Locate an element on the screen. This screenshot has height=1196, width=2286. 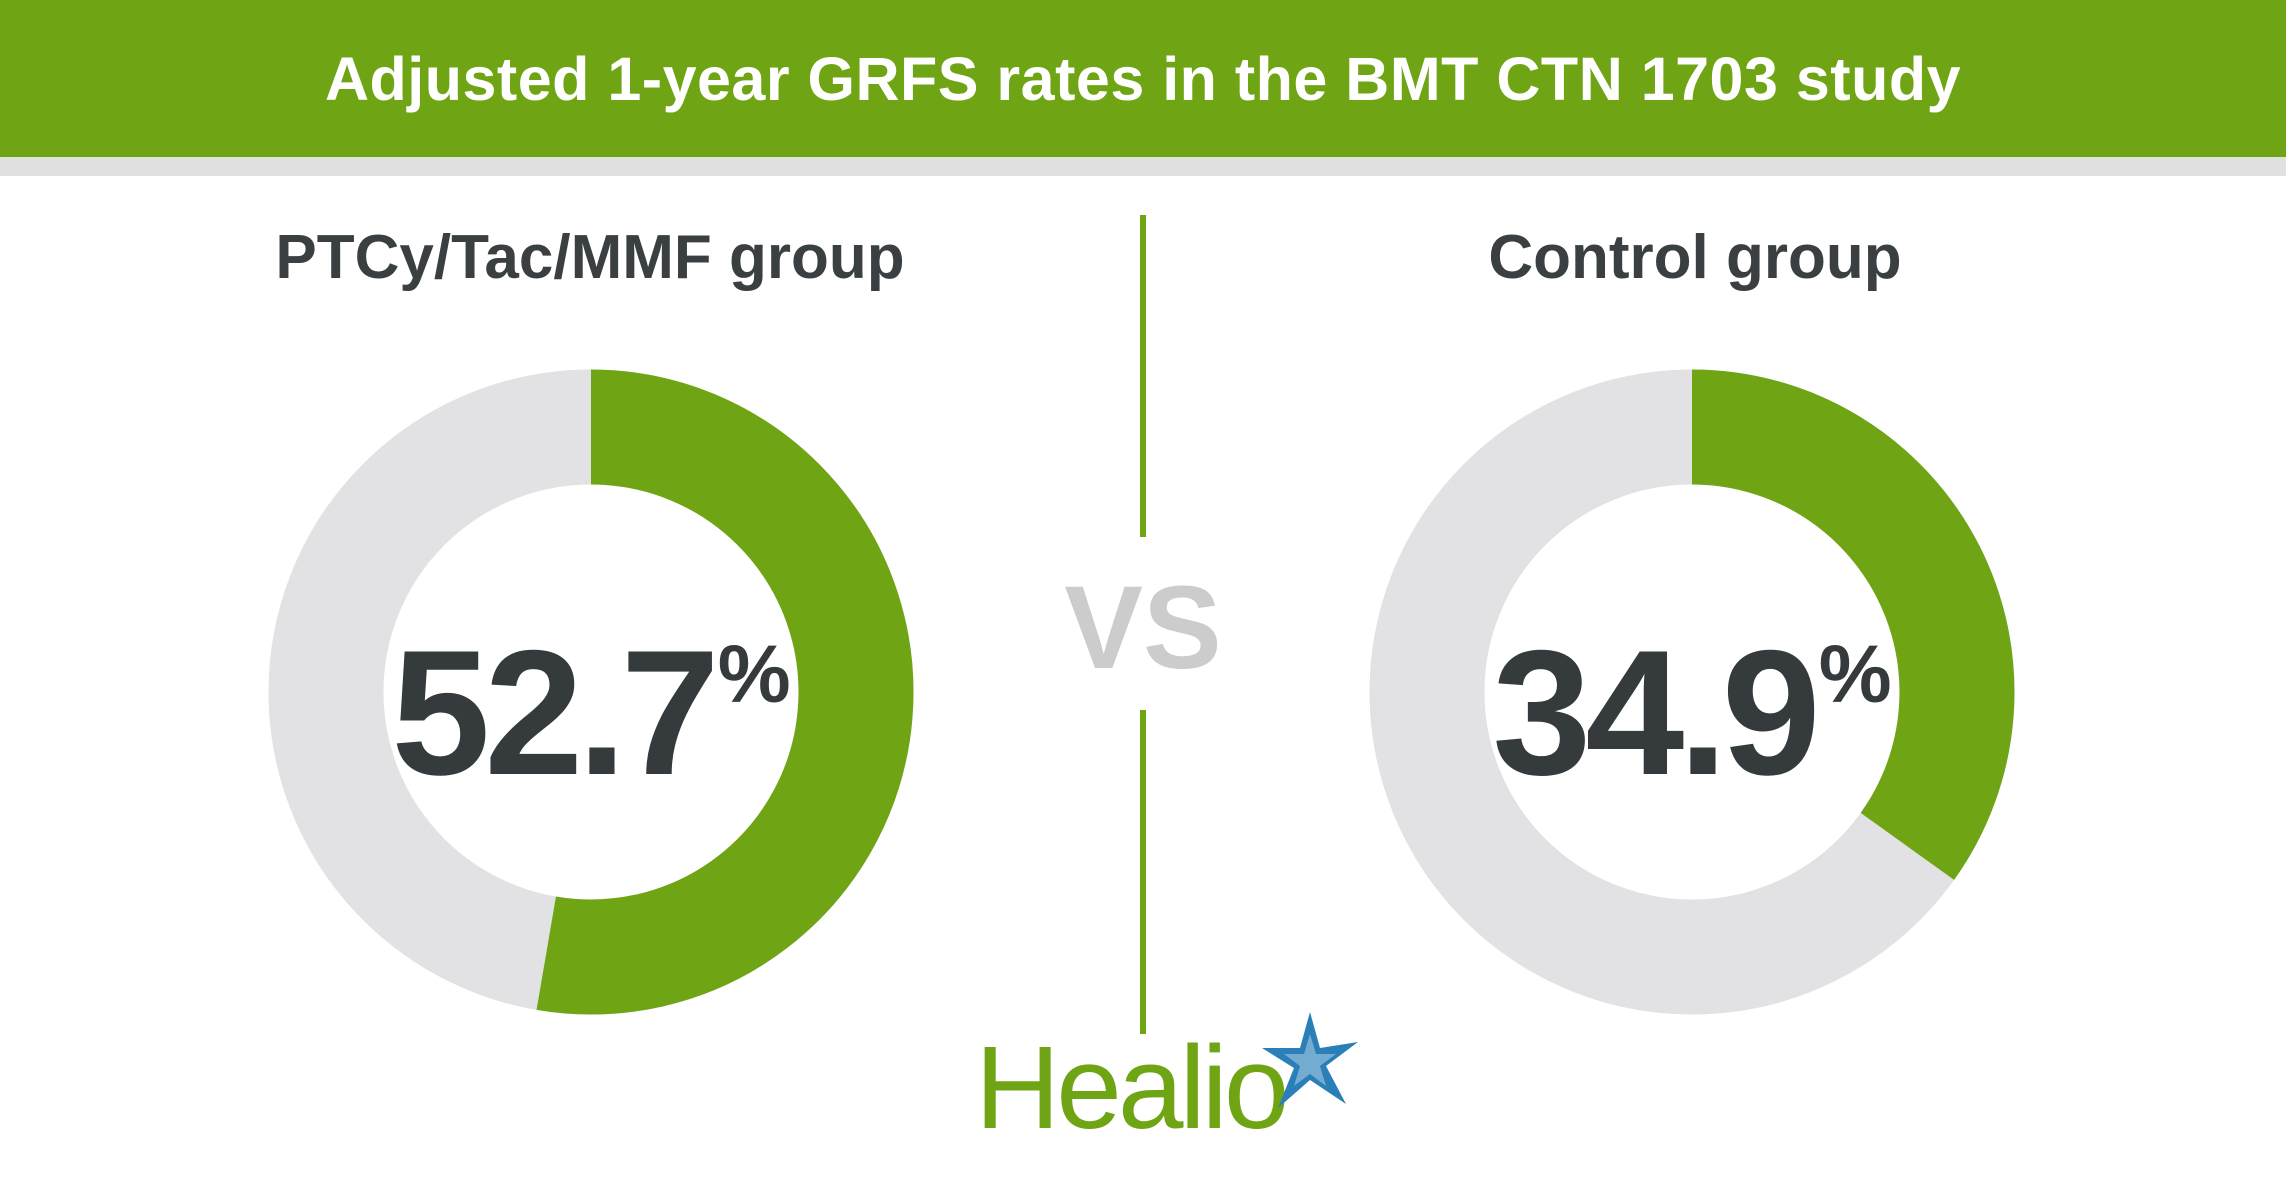
percent-sign-right: % is located at coordinates (1855, 674).